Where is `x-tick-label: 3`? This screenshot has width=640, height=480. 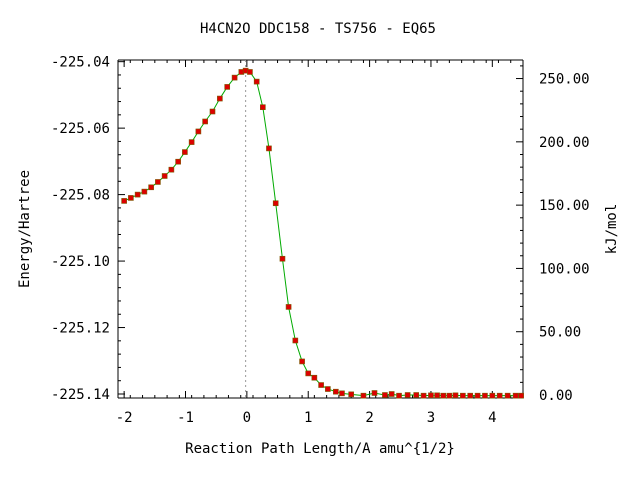 x-tick-label: 3 is located at coordinates (431, 418).